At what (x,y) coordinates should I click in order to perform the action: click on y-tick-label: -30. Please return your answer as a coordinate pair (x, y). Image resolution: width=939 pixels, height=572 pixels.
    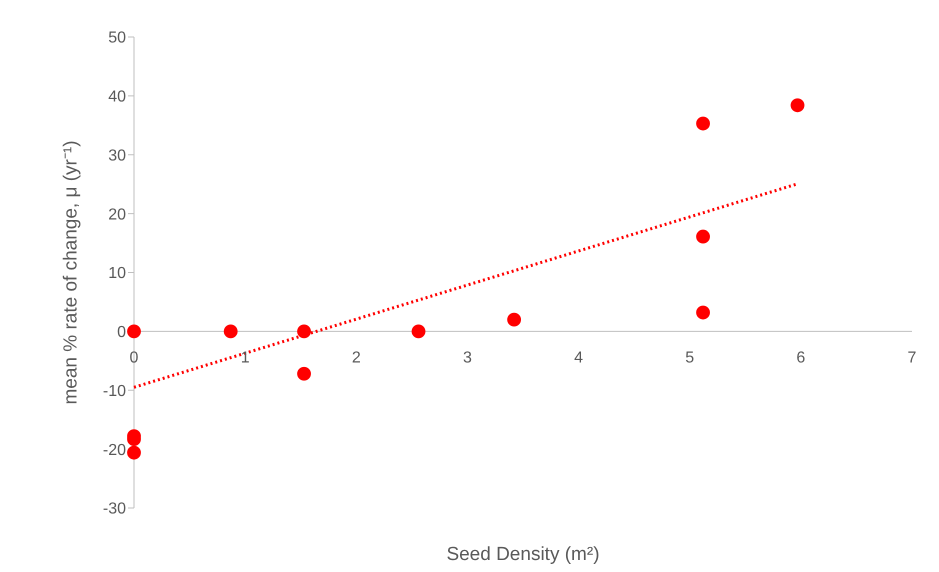
    Looking at the image, I should click on (114, 509).